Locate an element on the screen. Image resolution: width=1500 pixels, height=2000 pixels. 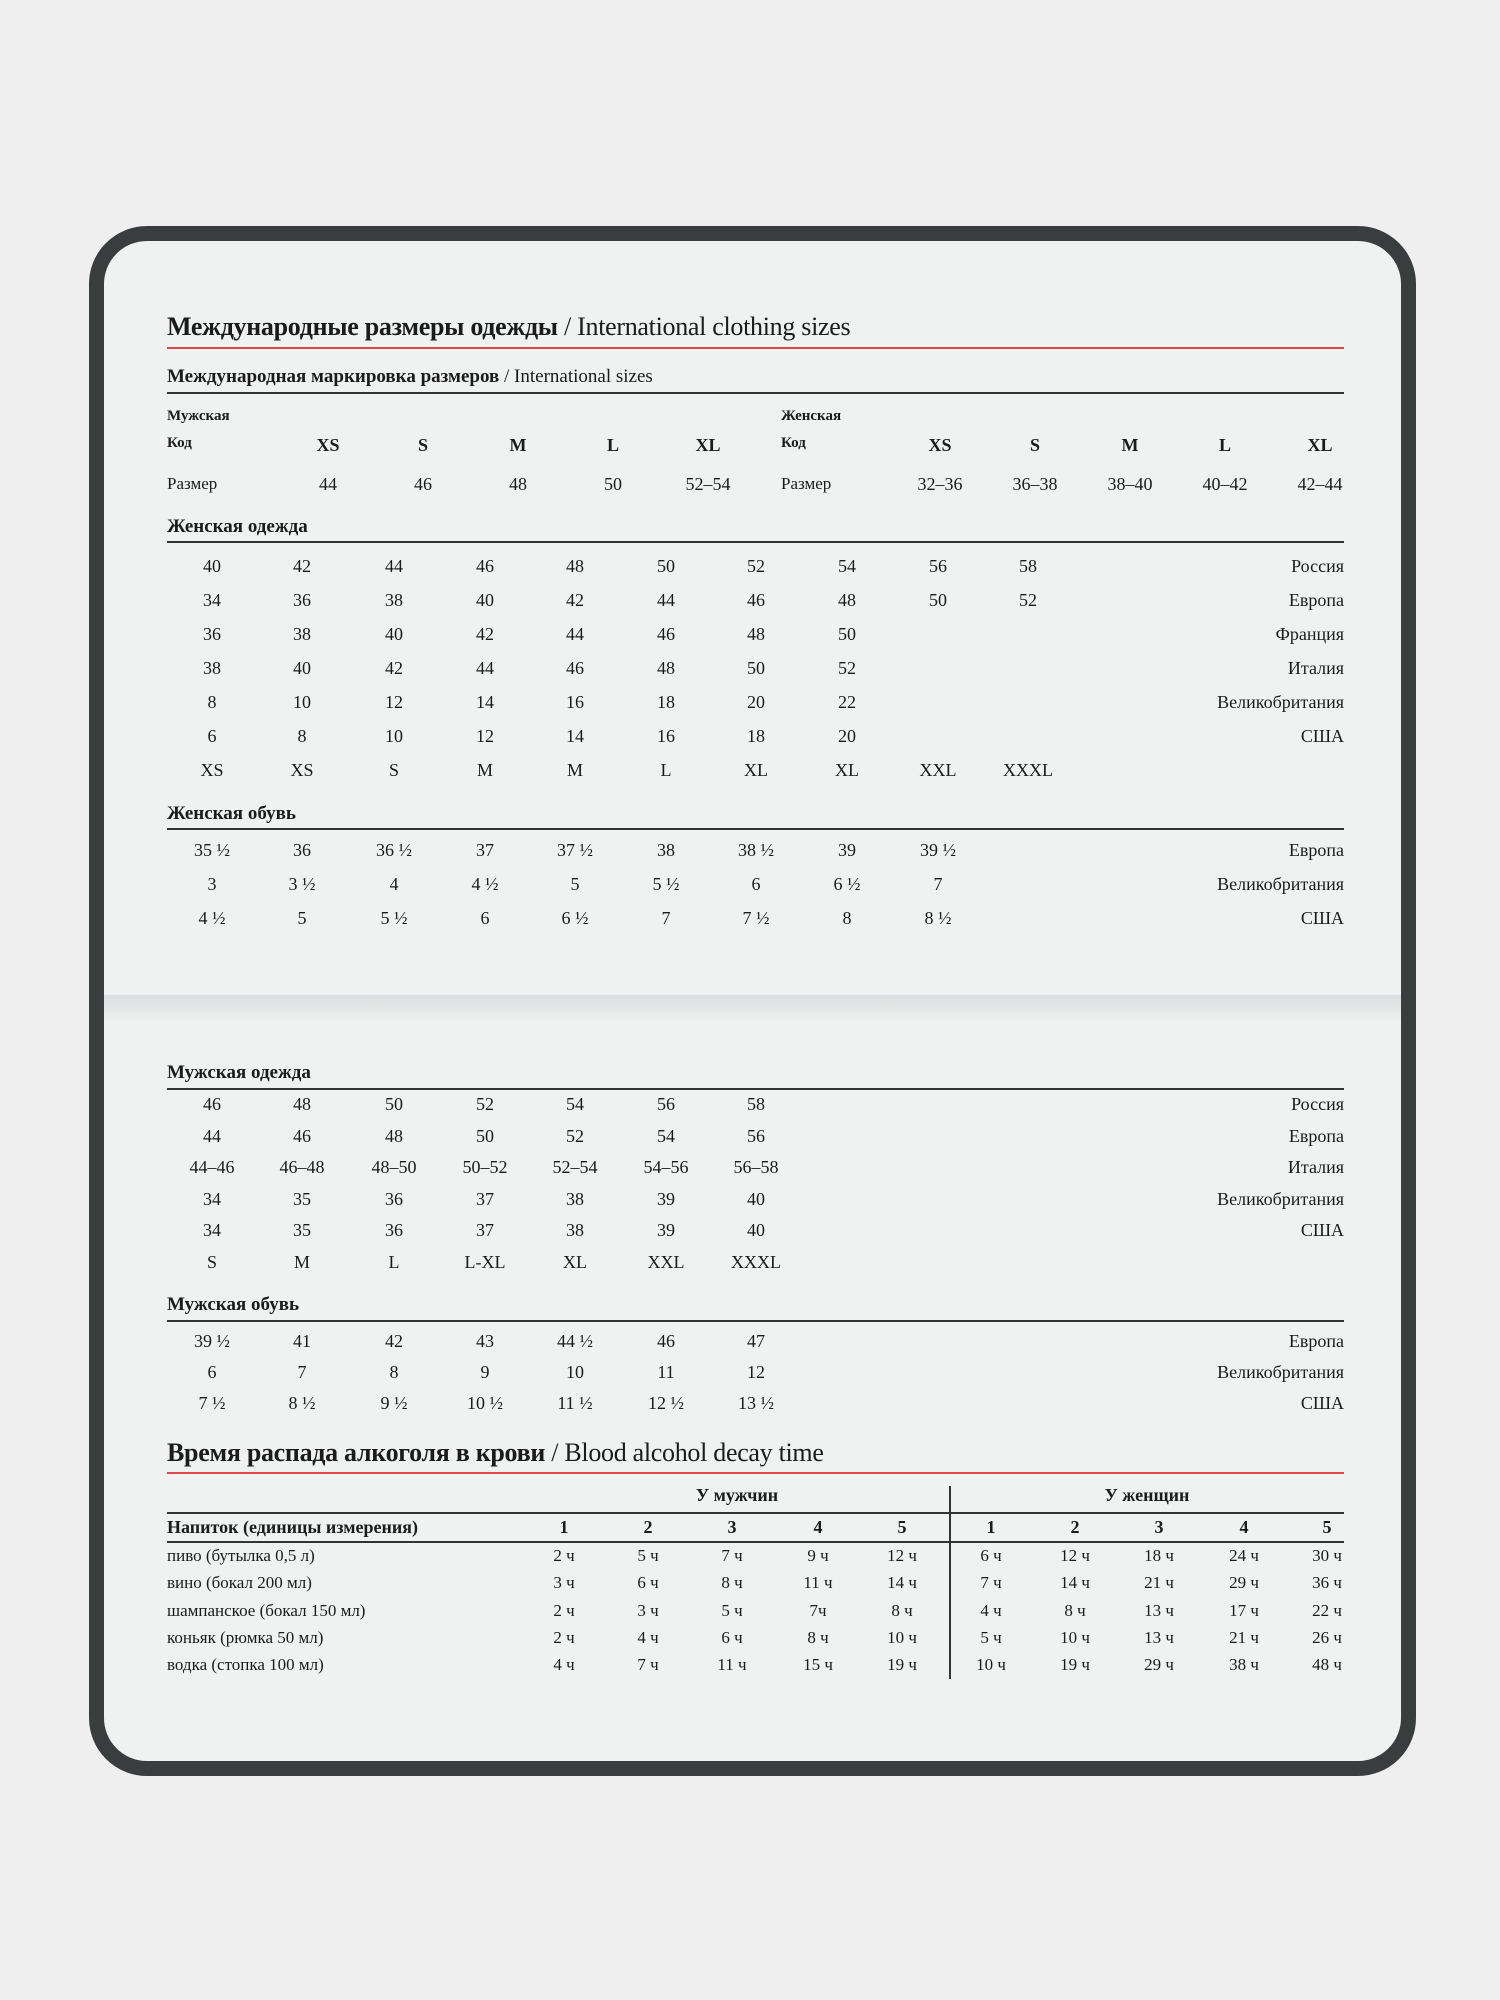
size-cell: 16 is located at coordinates (666, 736).